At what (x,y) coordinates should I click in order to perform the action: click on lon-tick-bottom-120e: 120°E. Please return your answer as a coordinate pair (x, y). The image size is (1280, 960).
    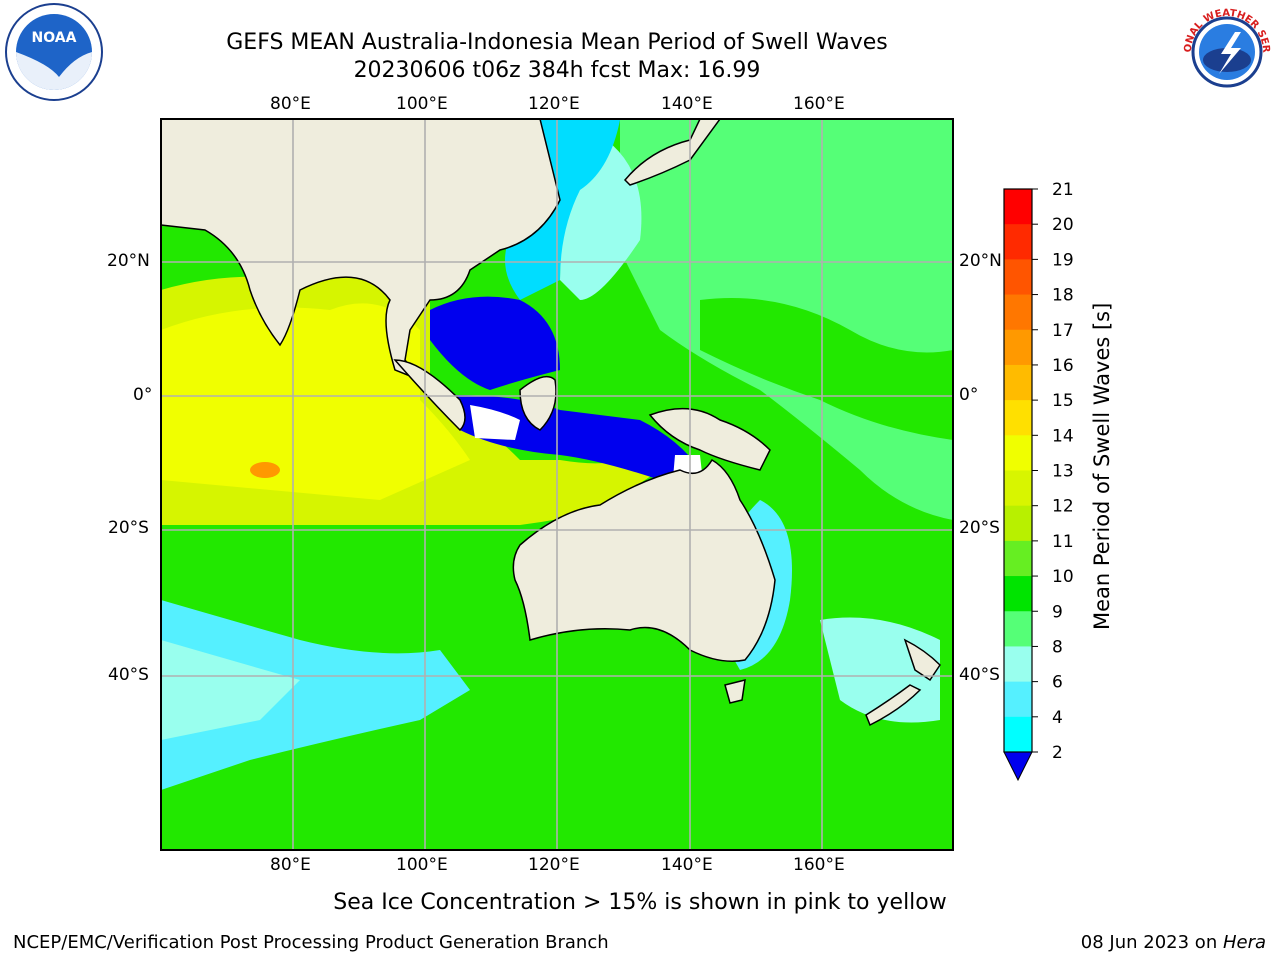
    Looking at the image, I should click on (554, 865).